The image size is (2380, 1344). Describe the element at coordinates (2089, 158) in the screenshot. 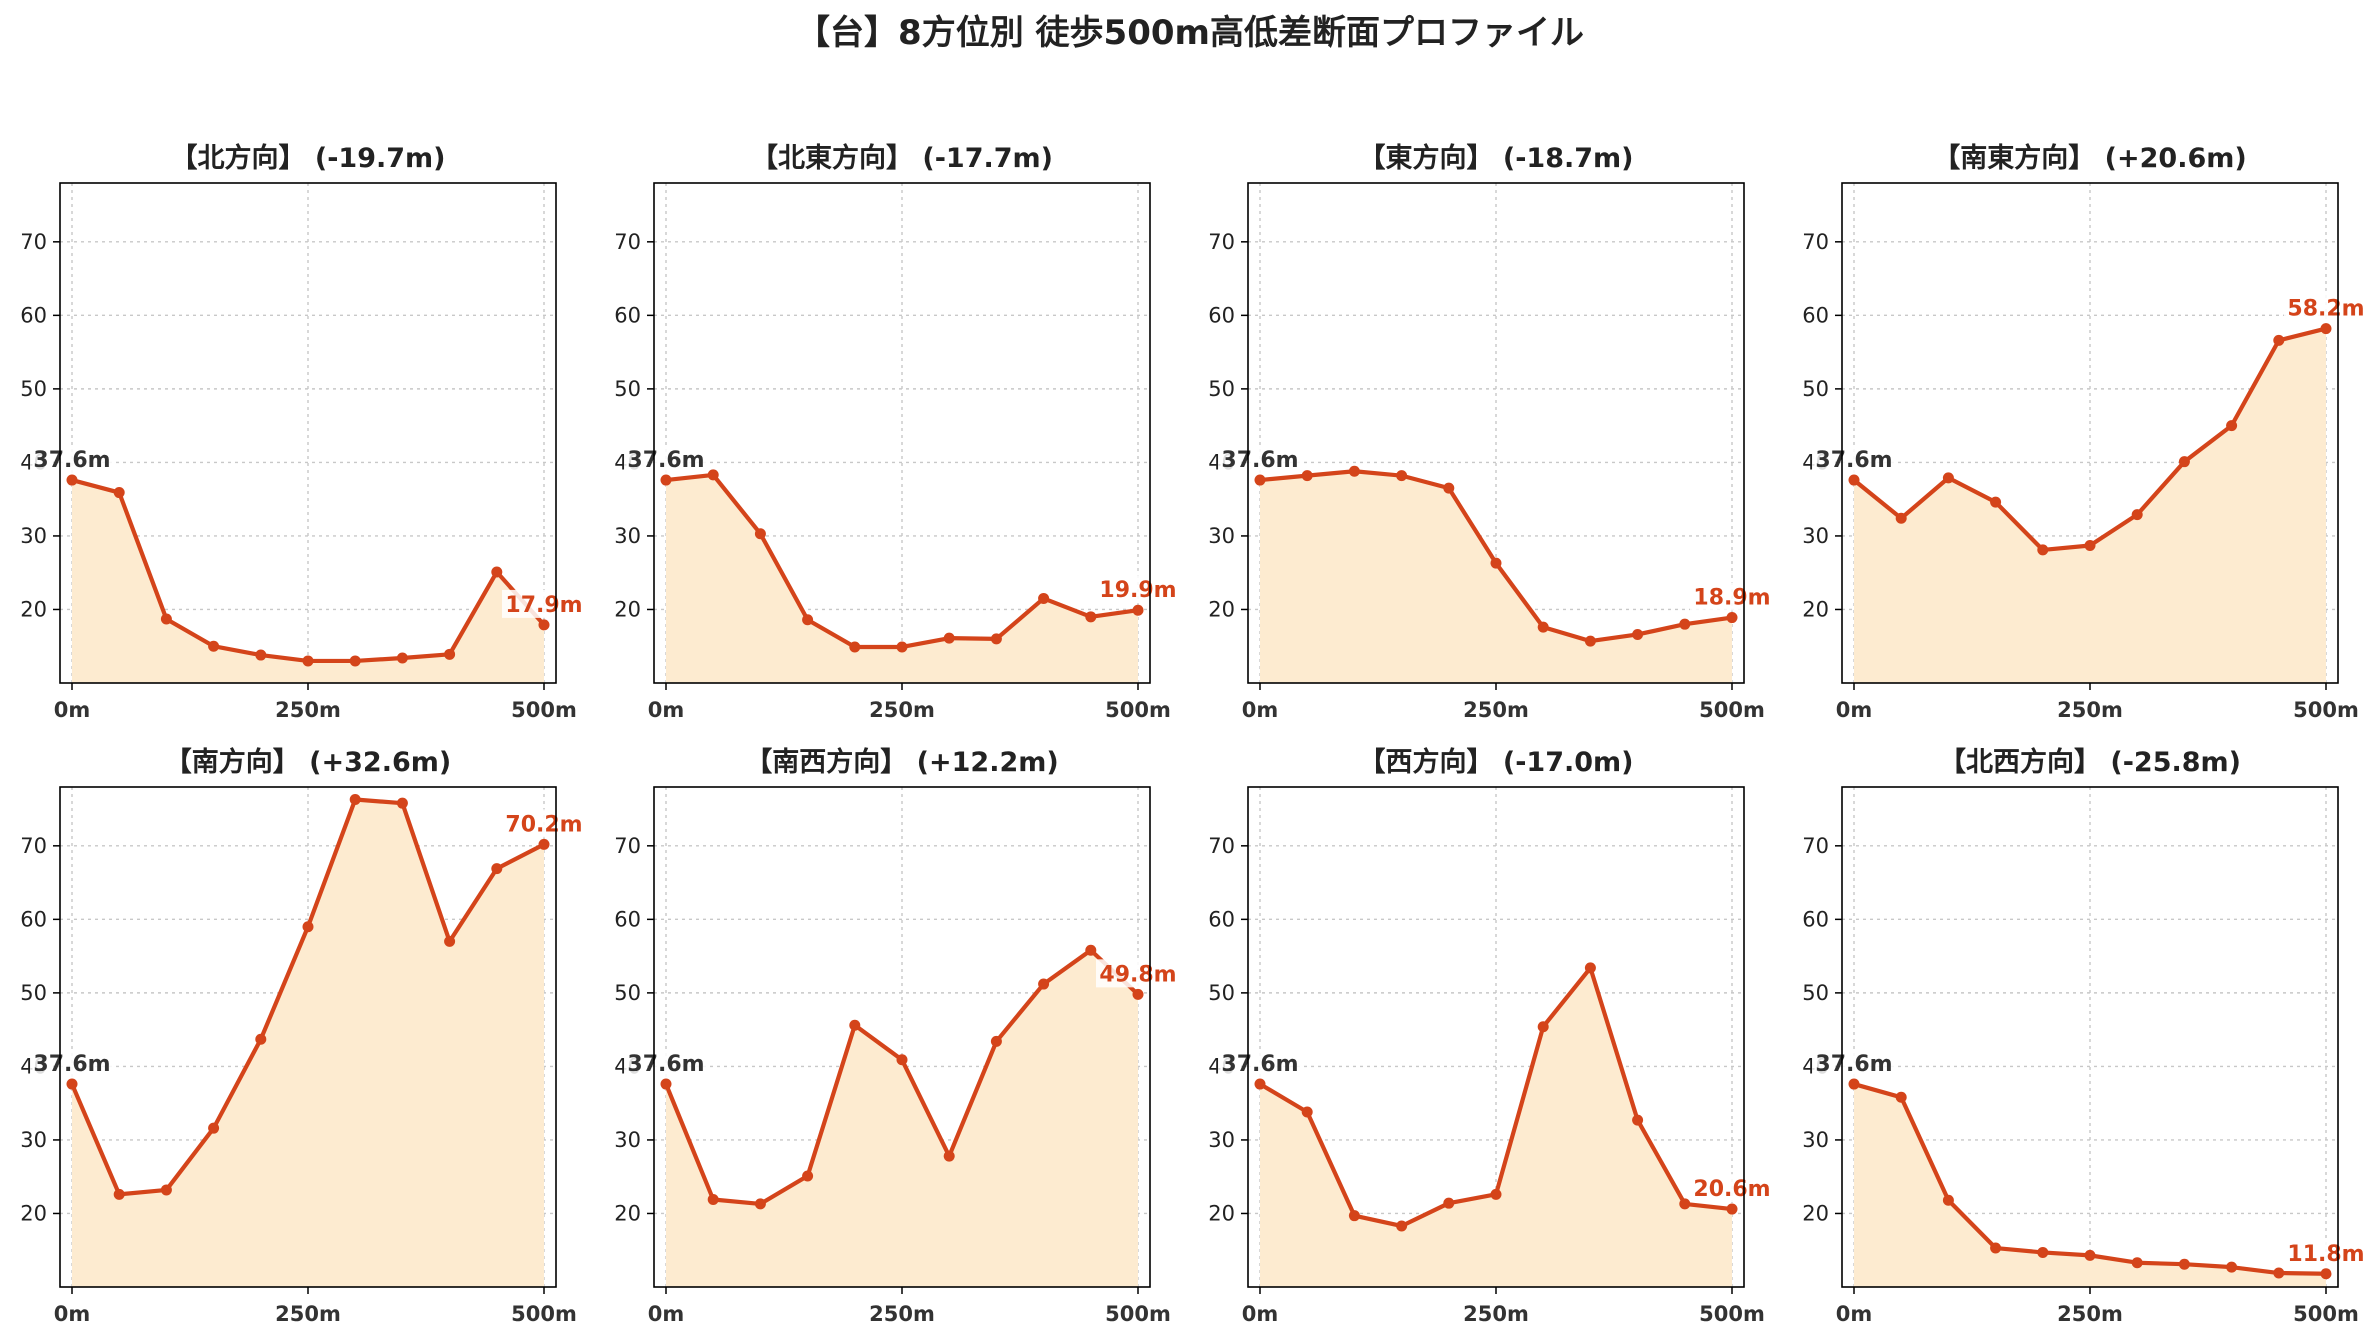

I see `subplot-title: 【南東方向】 (+20.6m)` at that location.